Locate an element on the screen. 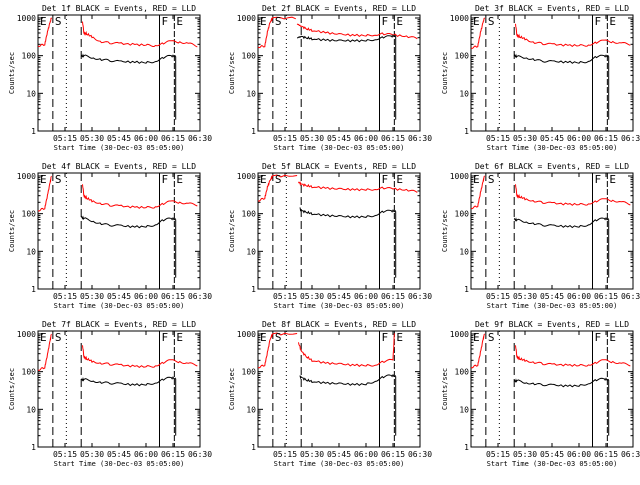 The image size is (640, 485). panel-title: Det 1f BLACK = Events, RED = LLD is located at coordinates (119, 8).